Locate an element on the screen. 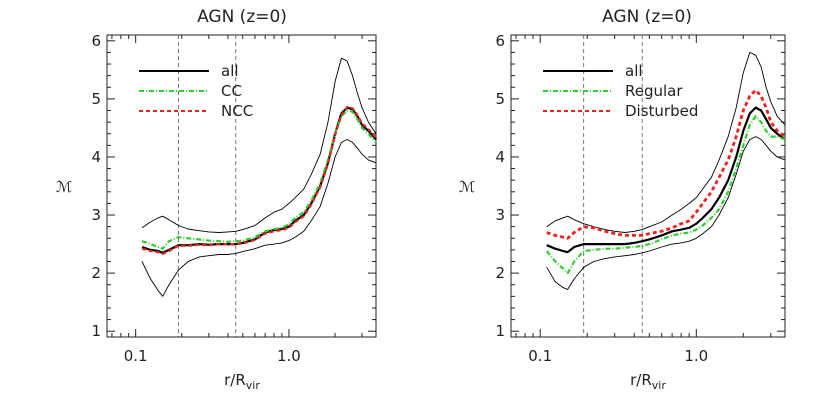 This screenshot has width=817, height=409. left-x-axis-label: r/Rvir is located at coordinates (242, 381).